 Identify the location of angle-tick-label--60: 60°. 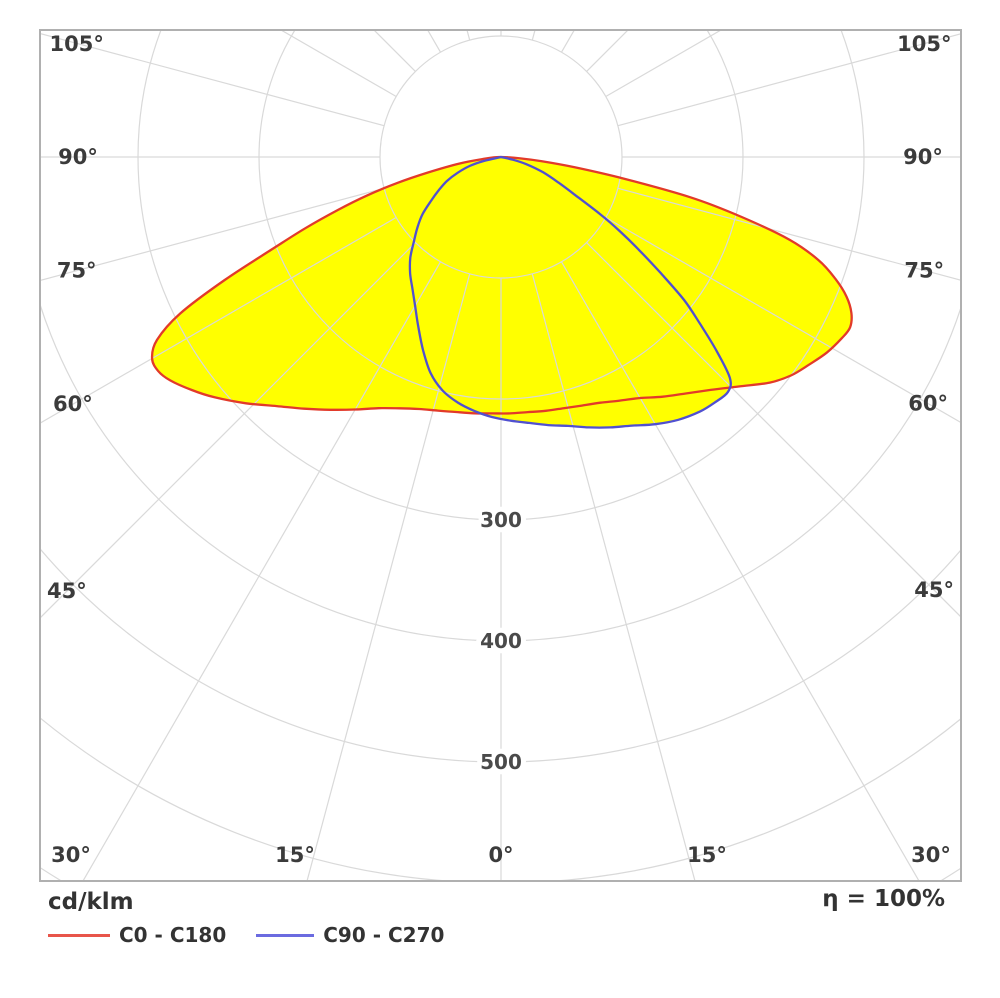
(73, 404).